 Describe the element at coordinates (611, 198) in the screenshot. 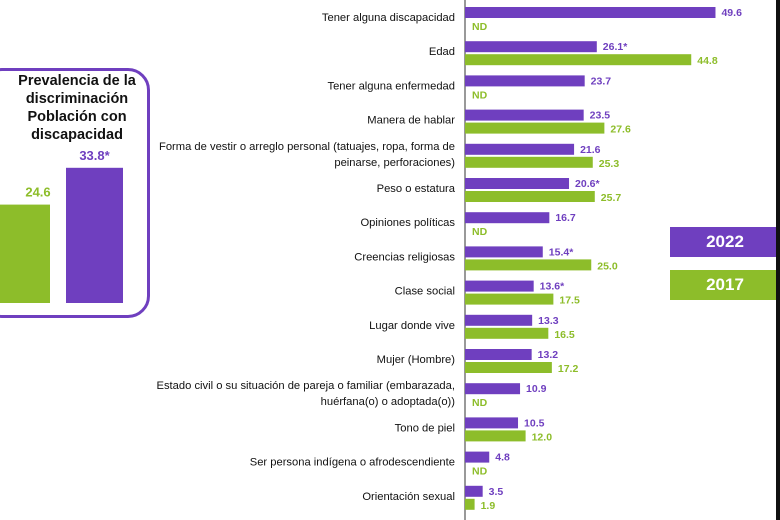

I see `value-label-2017: 25.7` at that location.